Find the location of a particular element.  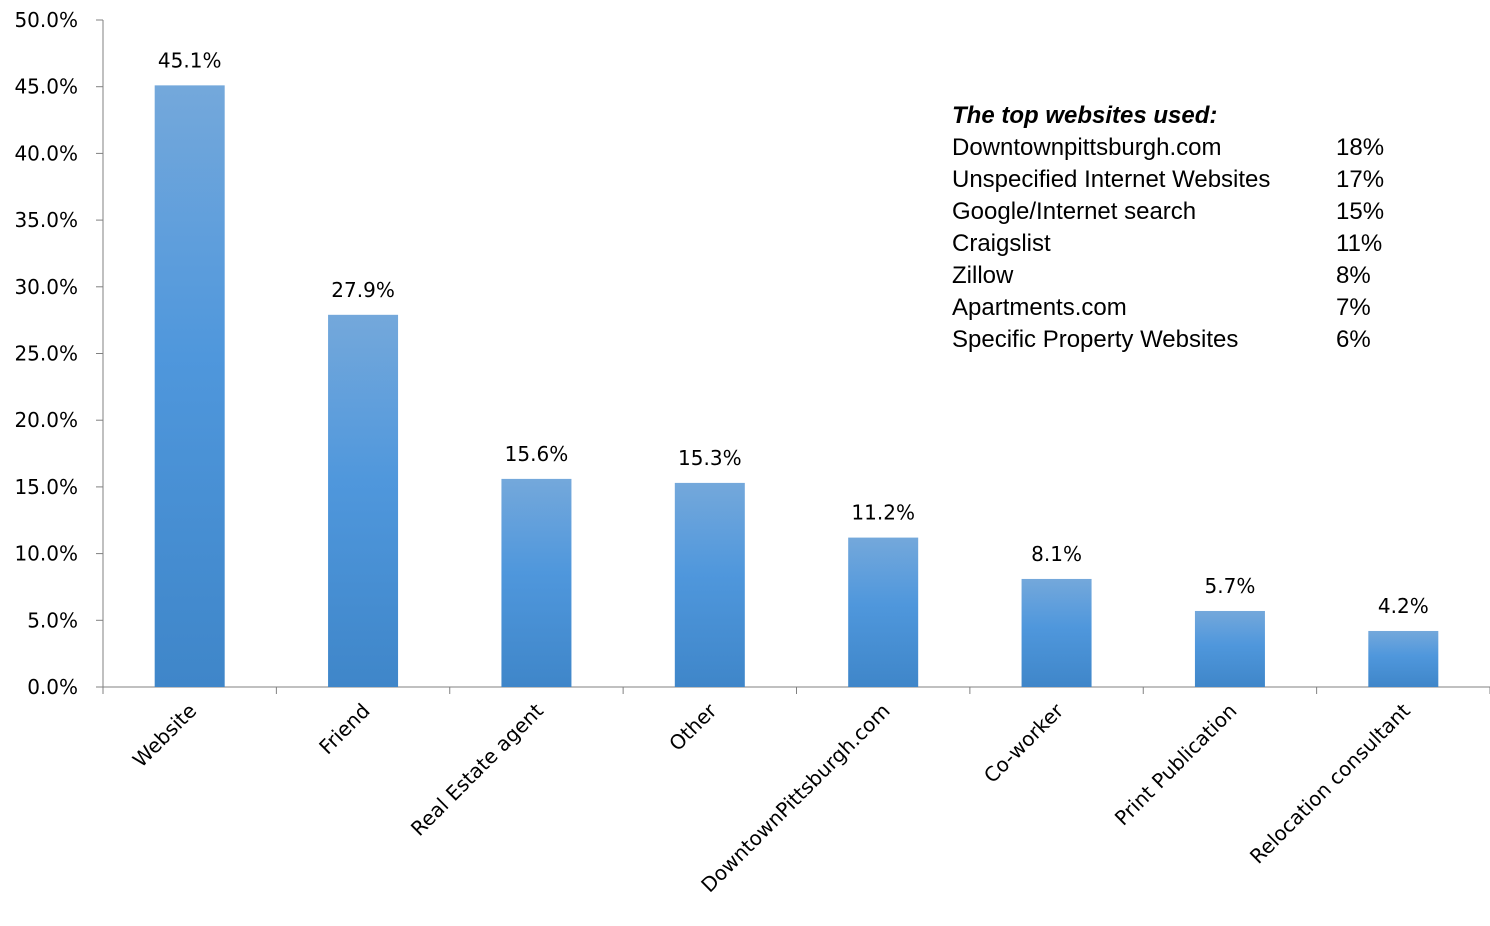

category-label: Co-worker is located at coordinates (1024, 743).